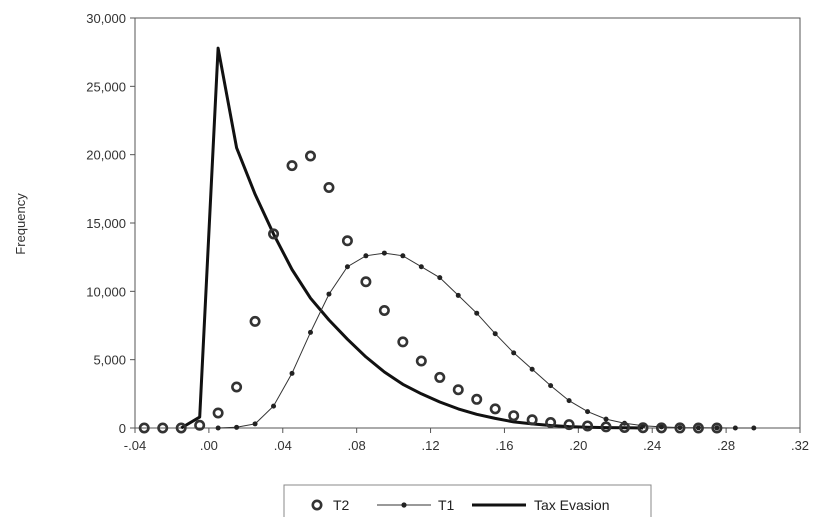  Describe the element at coordinates (135, 445) in the screenshot. I see `x-tick-label: -.04` at that location.